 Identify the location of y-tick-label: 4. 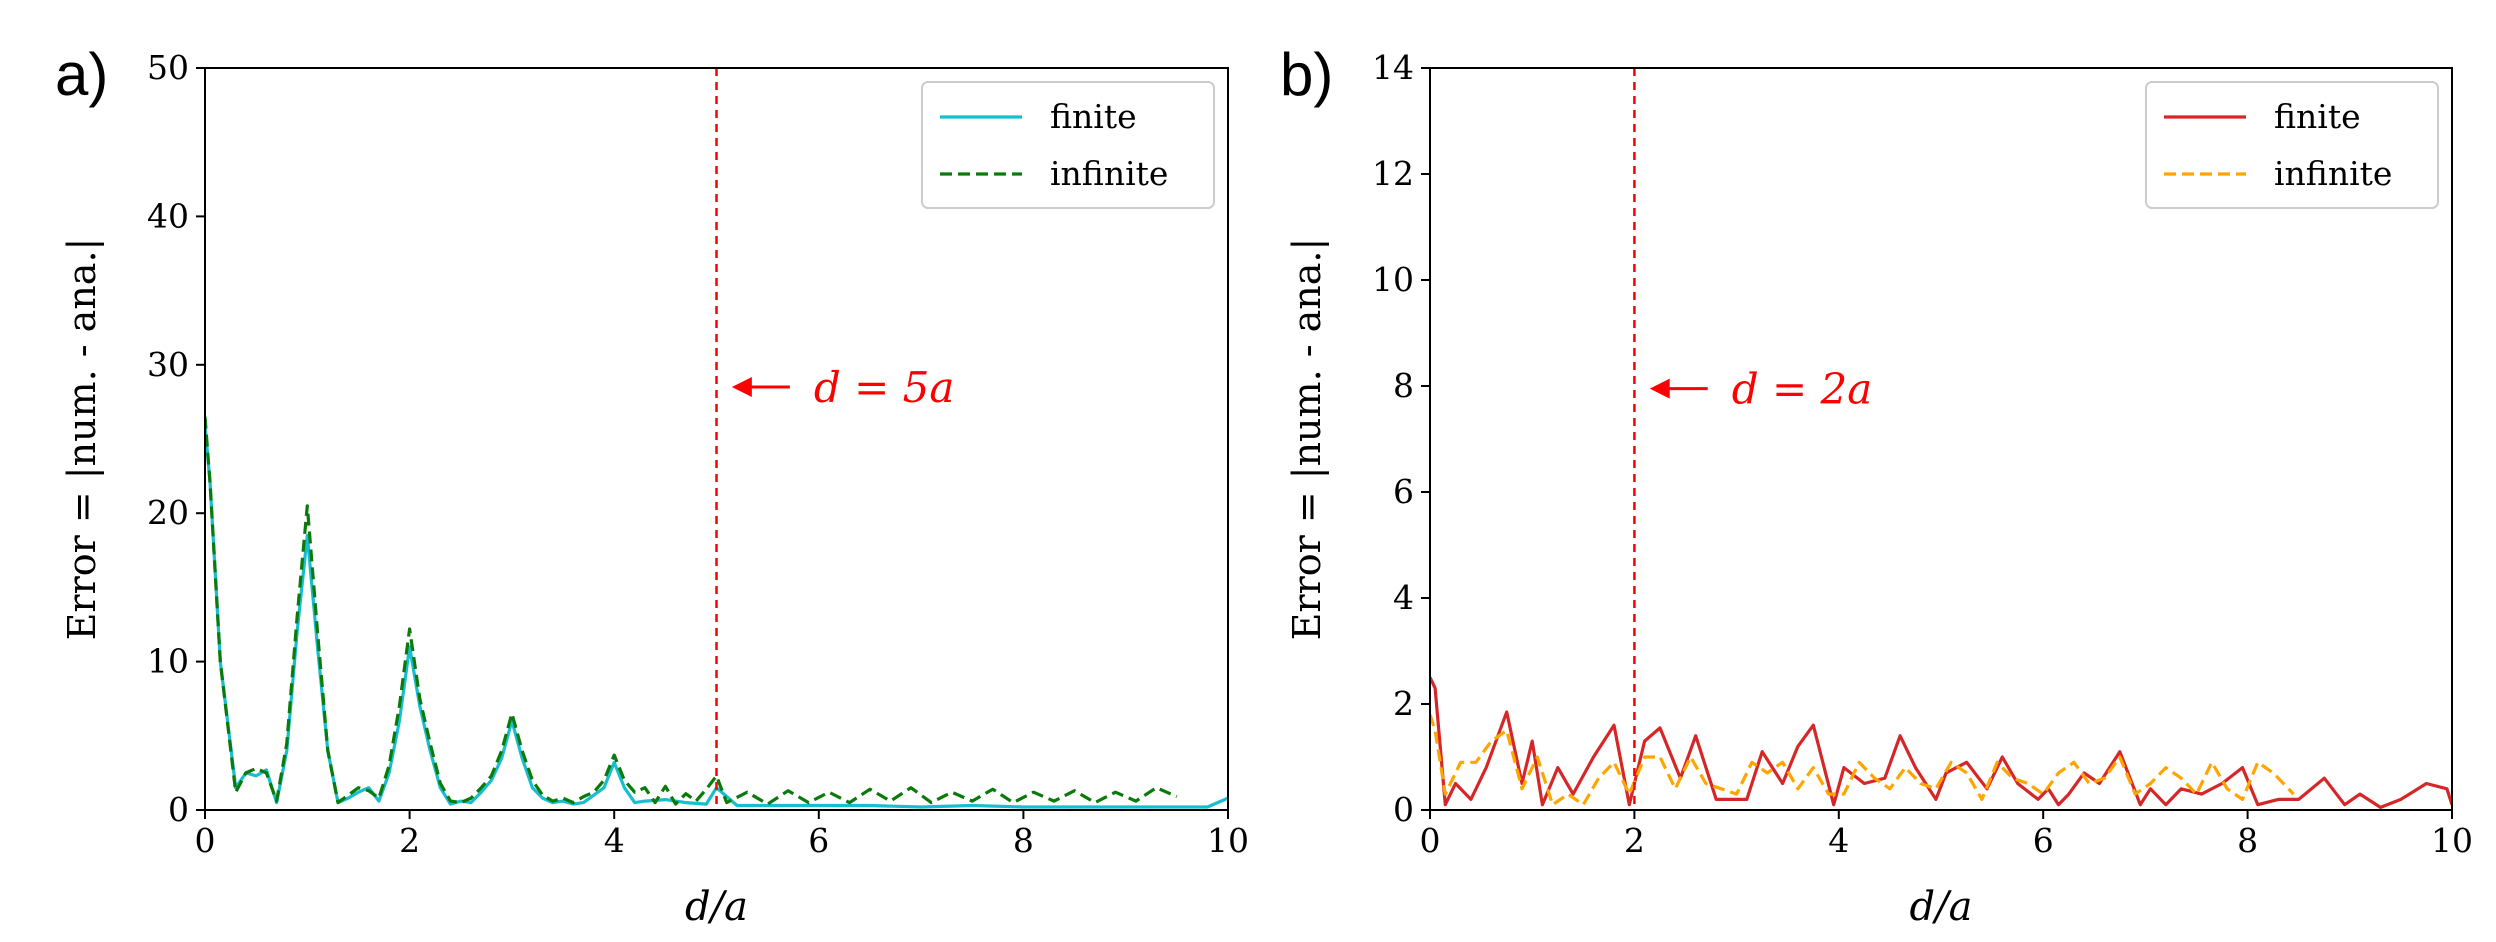
(1403, 597).